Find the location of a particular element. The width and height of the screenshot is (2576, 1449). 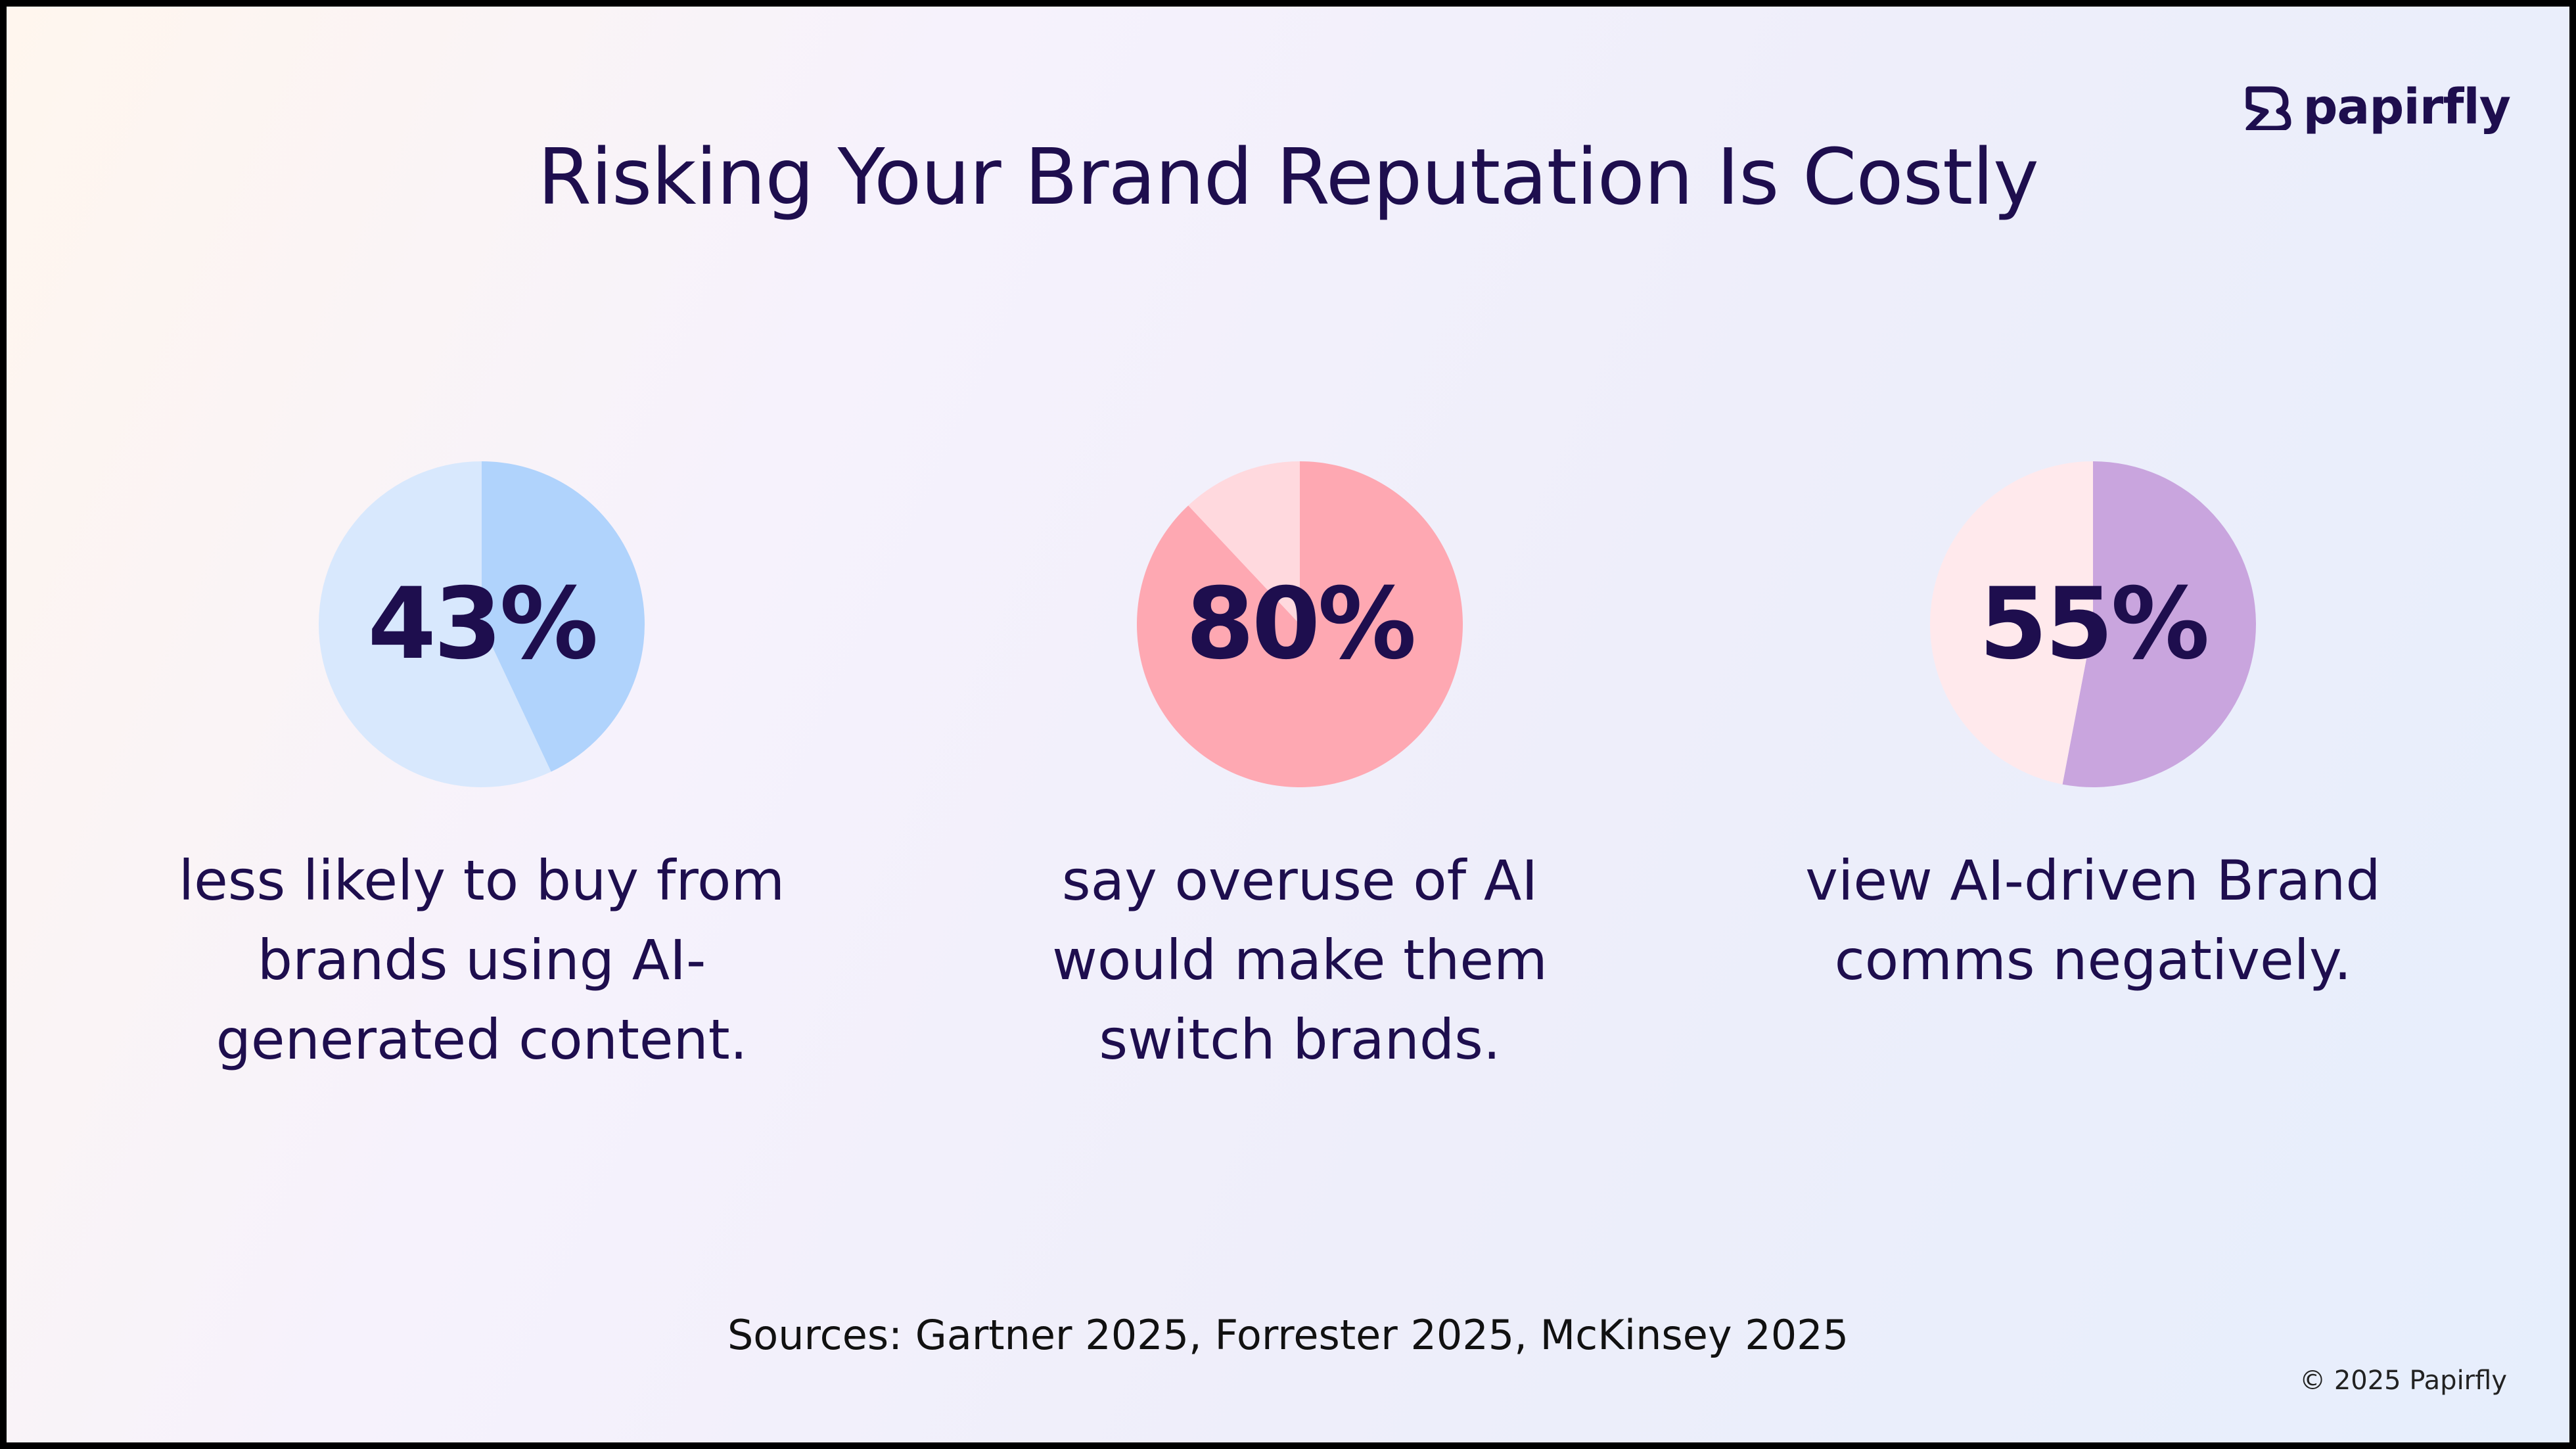

pie-chart: 55% is located at coordinates (2093, 624).